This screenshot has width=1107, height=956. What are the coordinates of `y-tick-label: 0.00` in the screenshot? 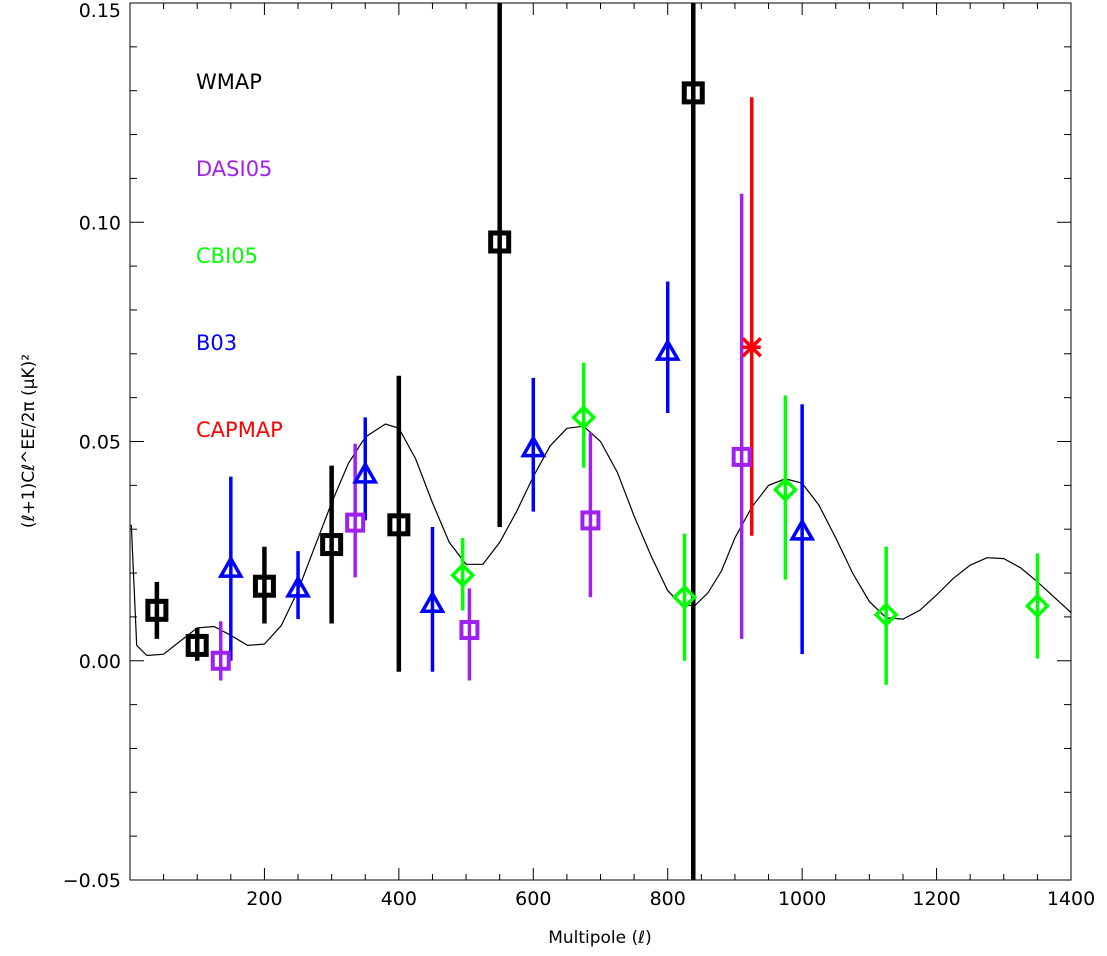 It's located at (100, 662).